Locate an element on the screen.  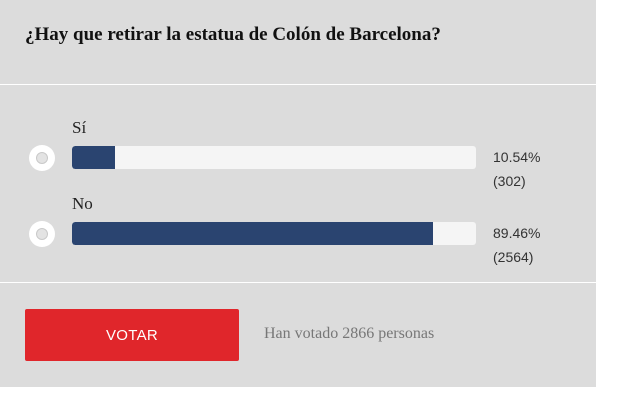
total-votes-text: Han votado 2866 personas is located at coordinates (349, 333).